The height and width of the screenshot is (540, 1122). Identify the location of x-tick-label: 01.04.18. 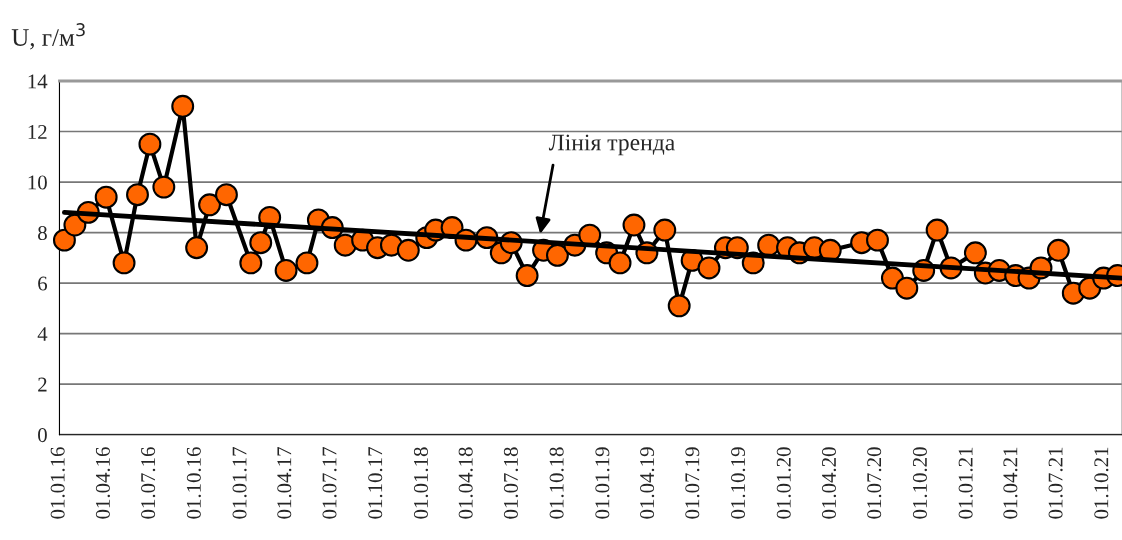
(465, 483).